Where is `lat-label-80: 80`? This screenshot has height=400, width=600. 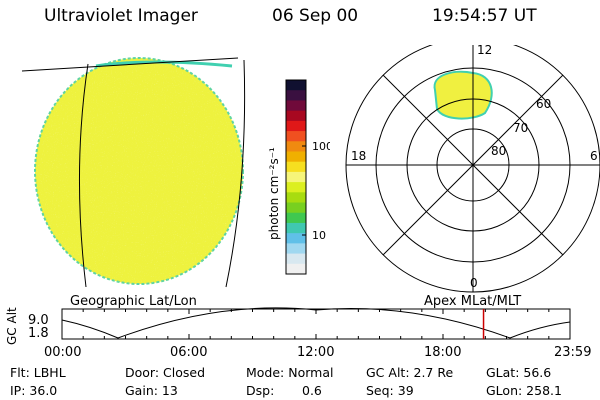
lat-label-80: 80 is located at coordinates (498, 151).